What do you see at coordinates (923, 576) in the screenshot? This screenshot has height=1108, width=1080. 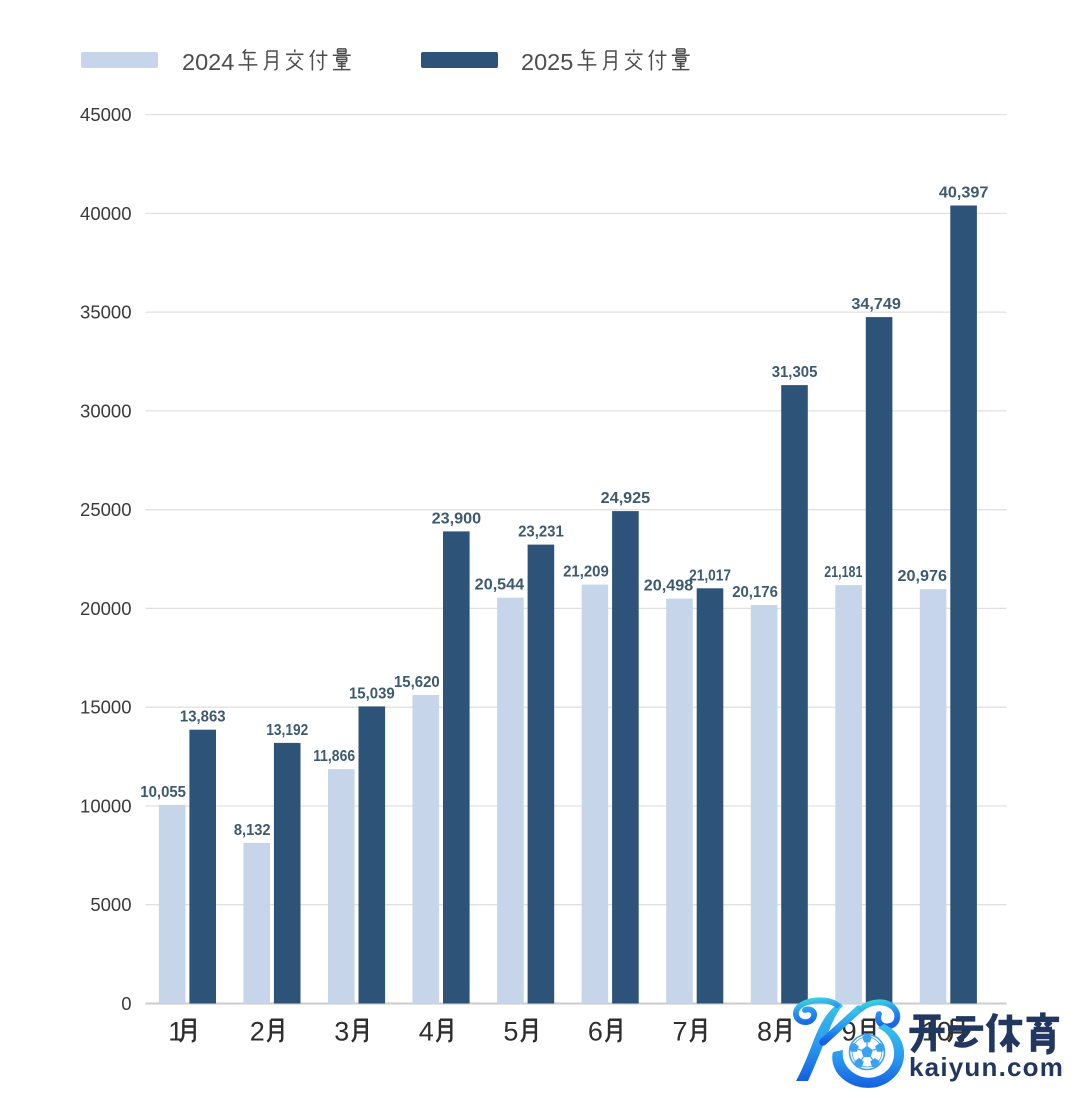 I see `svg-text: 20,976` at bounding box center [923, 576].